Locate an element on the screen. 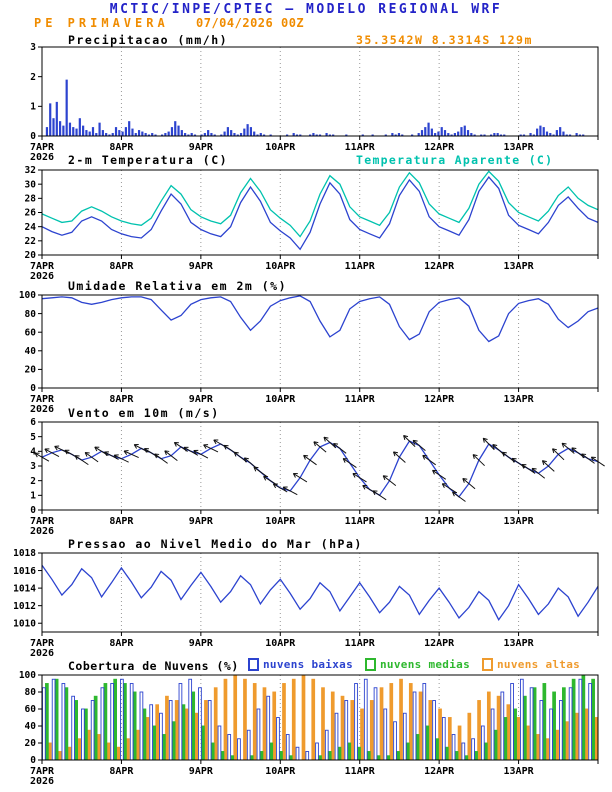  panel-title-precipitation: Precipitacao (mm/h) is located at coordinates (148, 40).